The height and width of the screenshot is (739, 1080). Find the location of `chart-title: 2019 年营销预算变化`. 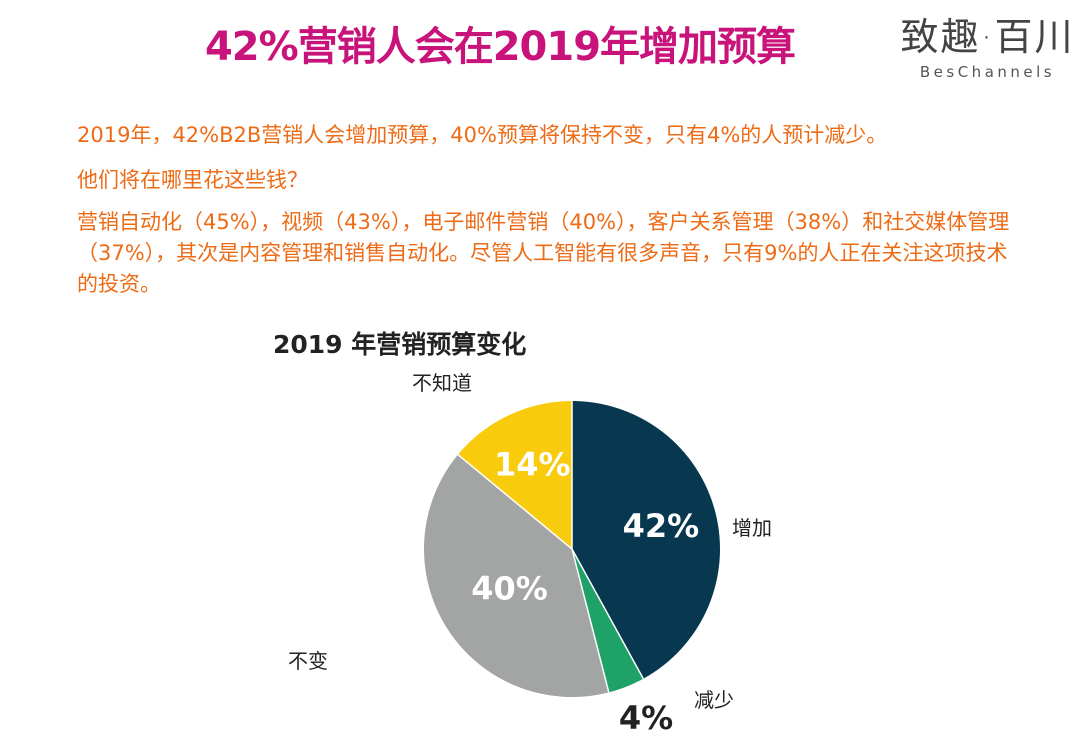

chart-title: 2019 年营销预算变化 is located at coordinates (400, 344).